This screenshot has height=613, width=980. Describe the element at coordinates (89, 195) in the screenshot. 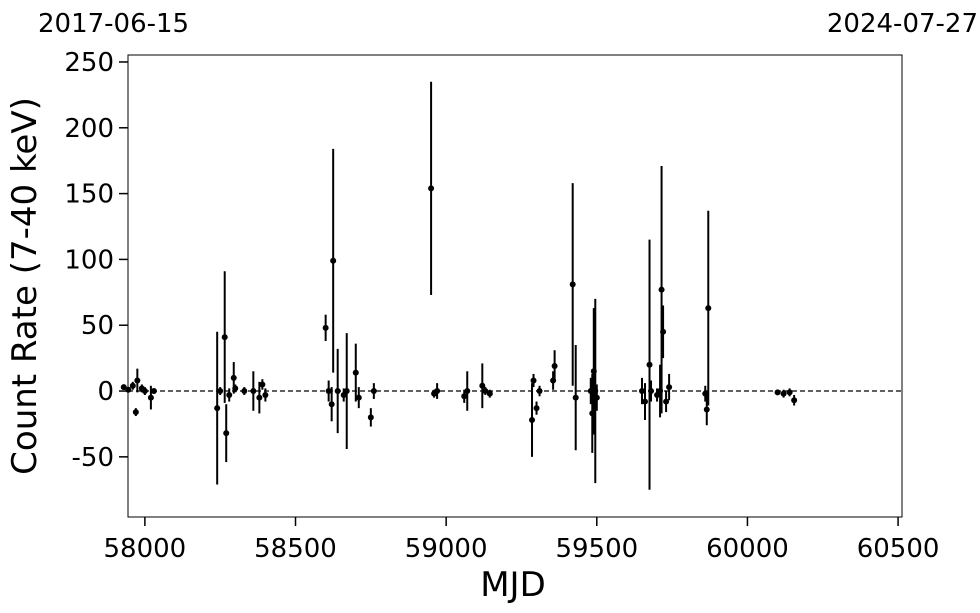

I see `y-tick-label: 150` at that location.